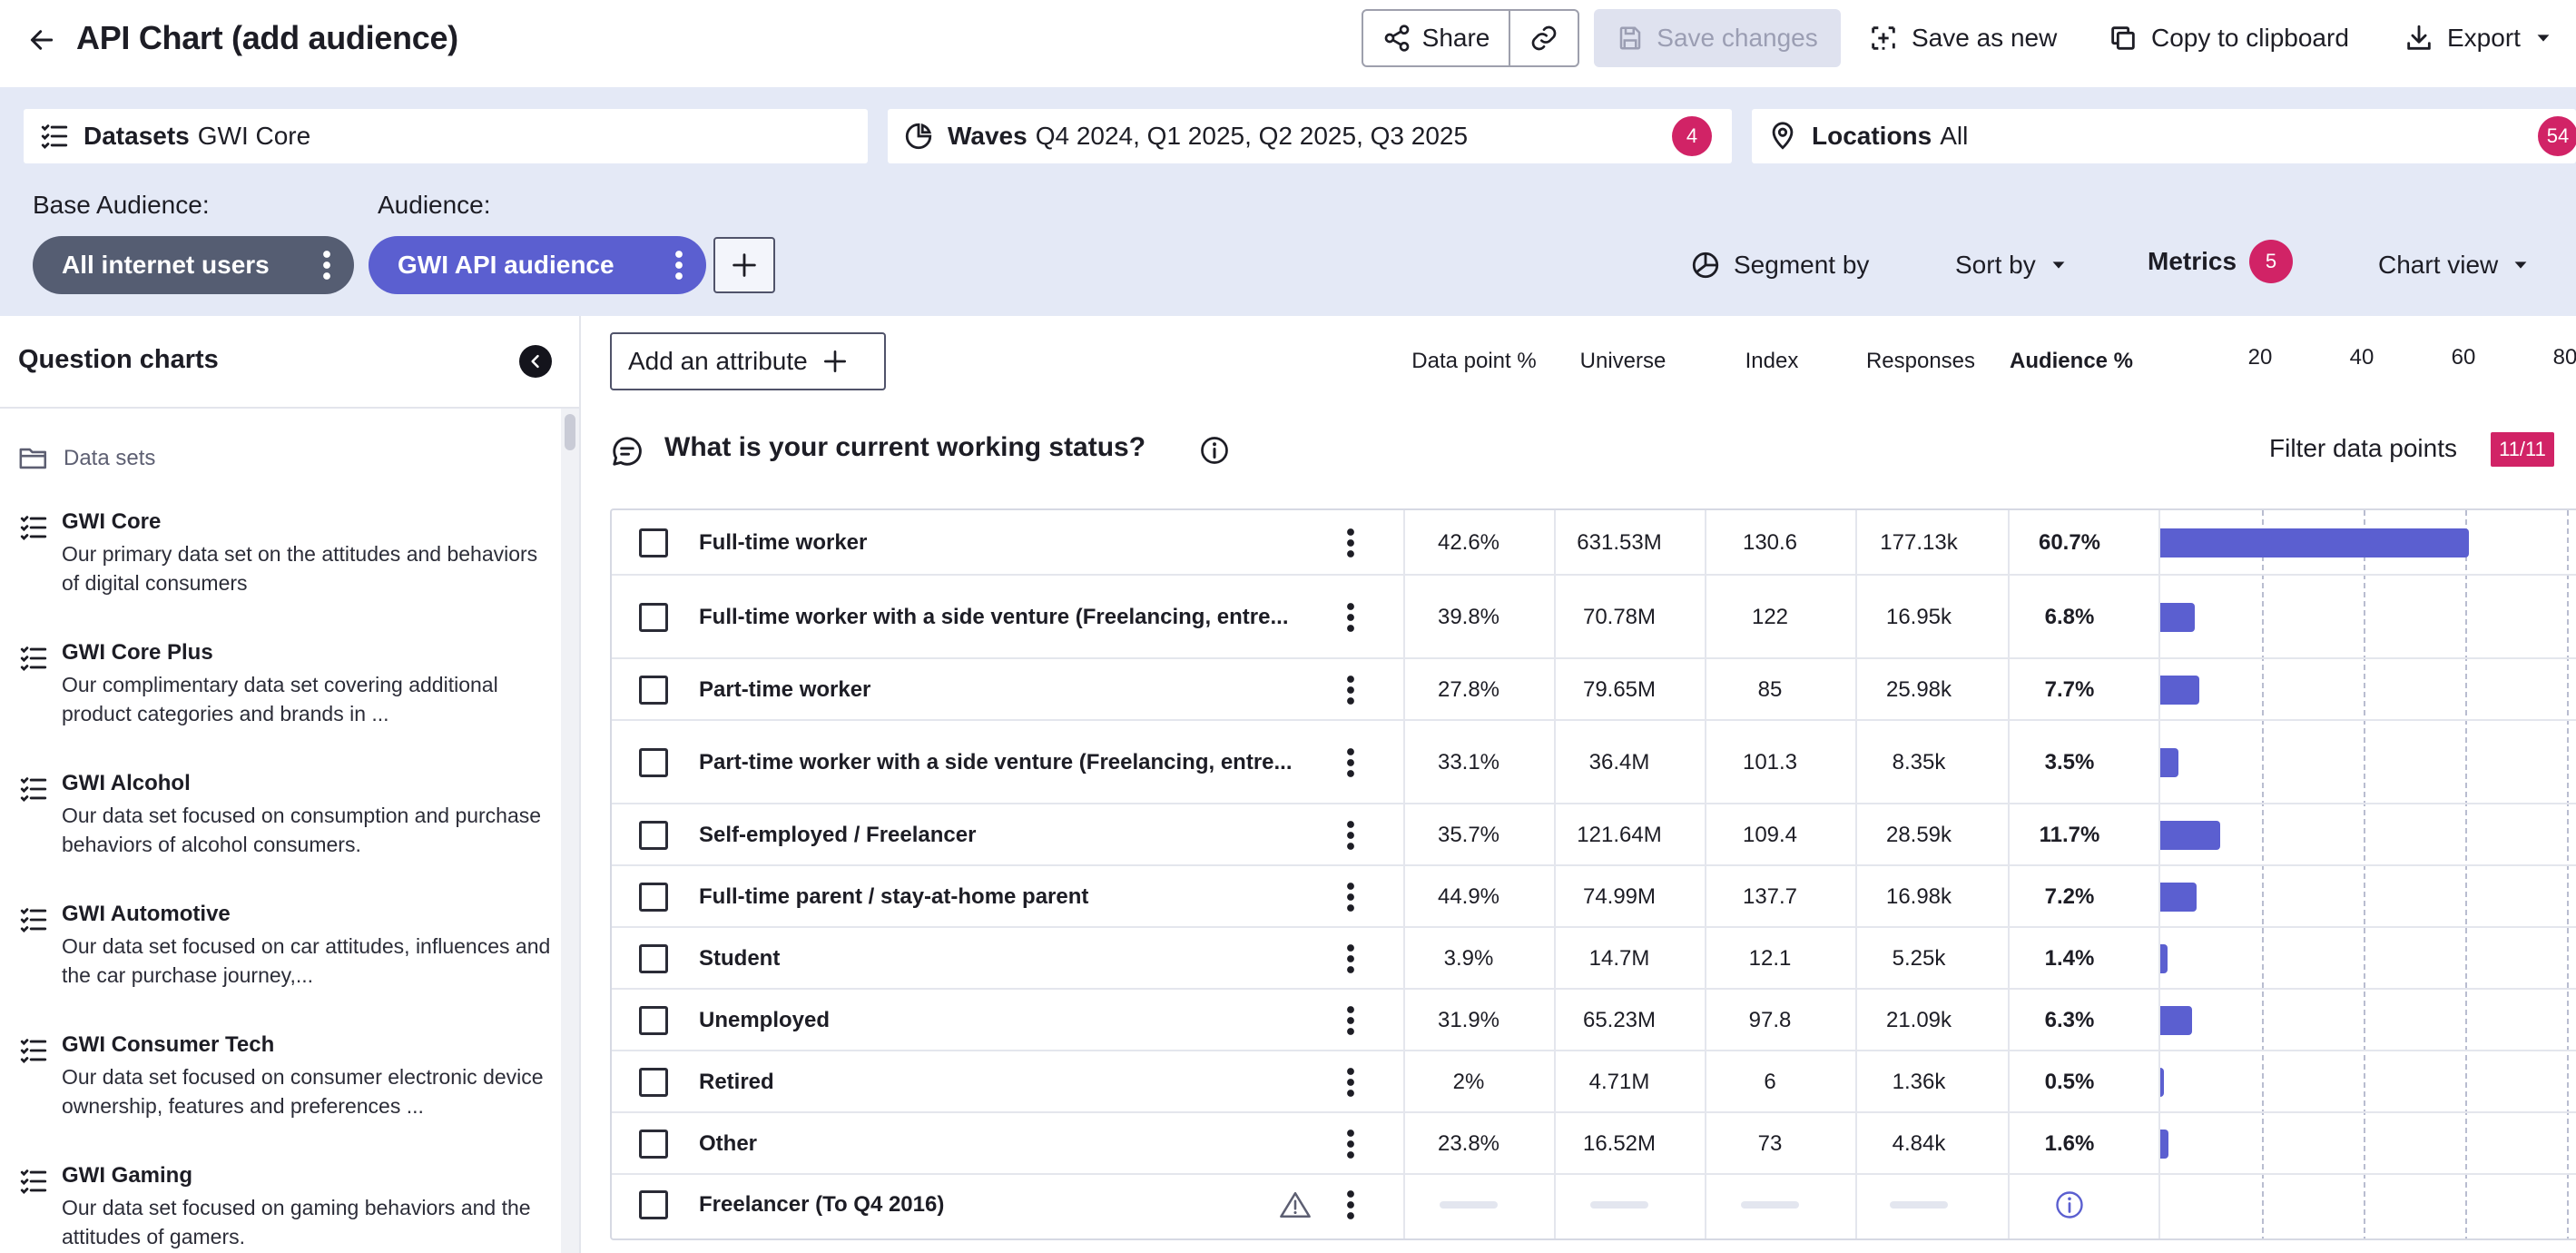 This screenshot has width=2576, height=1253. What do you see at coordinates (2363, 448) in the screenshot?
I see `filter-data-points-button: Filter data points` at bounding box center [2363, 448].